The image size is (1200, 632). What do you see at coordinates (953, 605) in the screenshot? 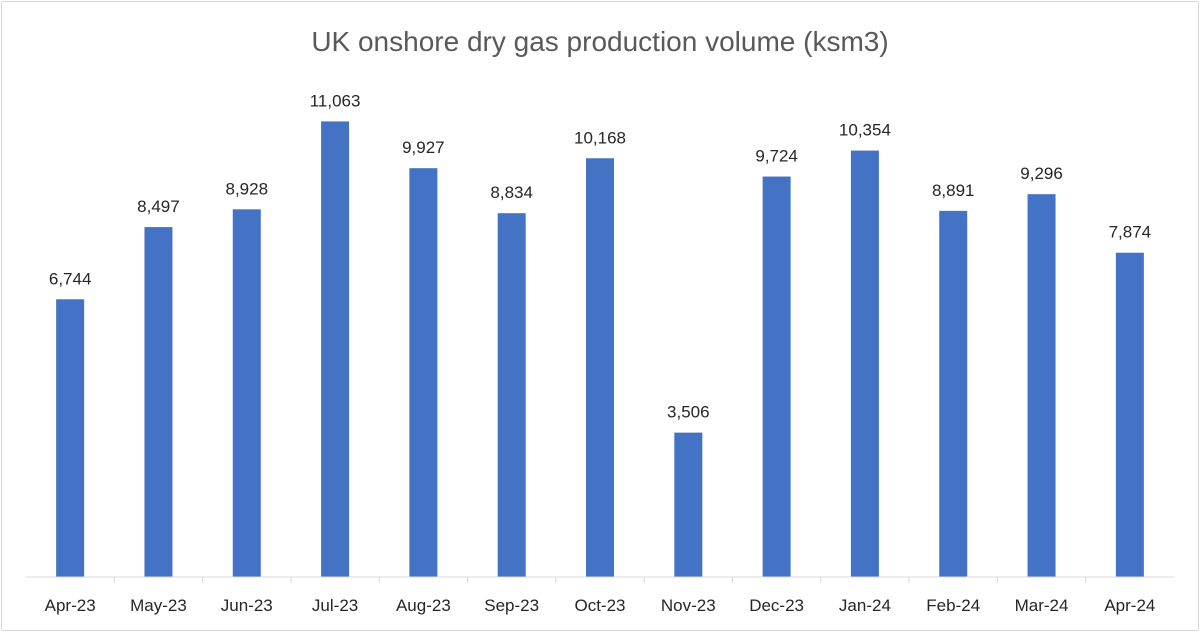
I see `x-tick-label: Feb-24` at bounding box center [953, 605].